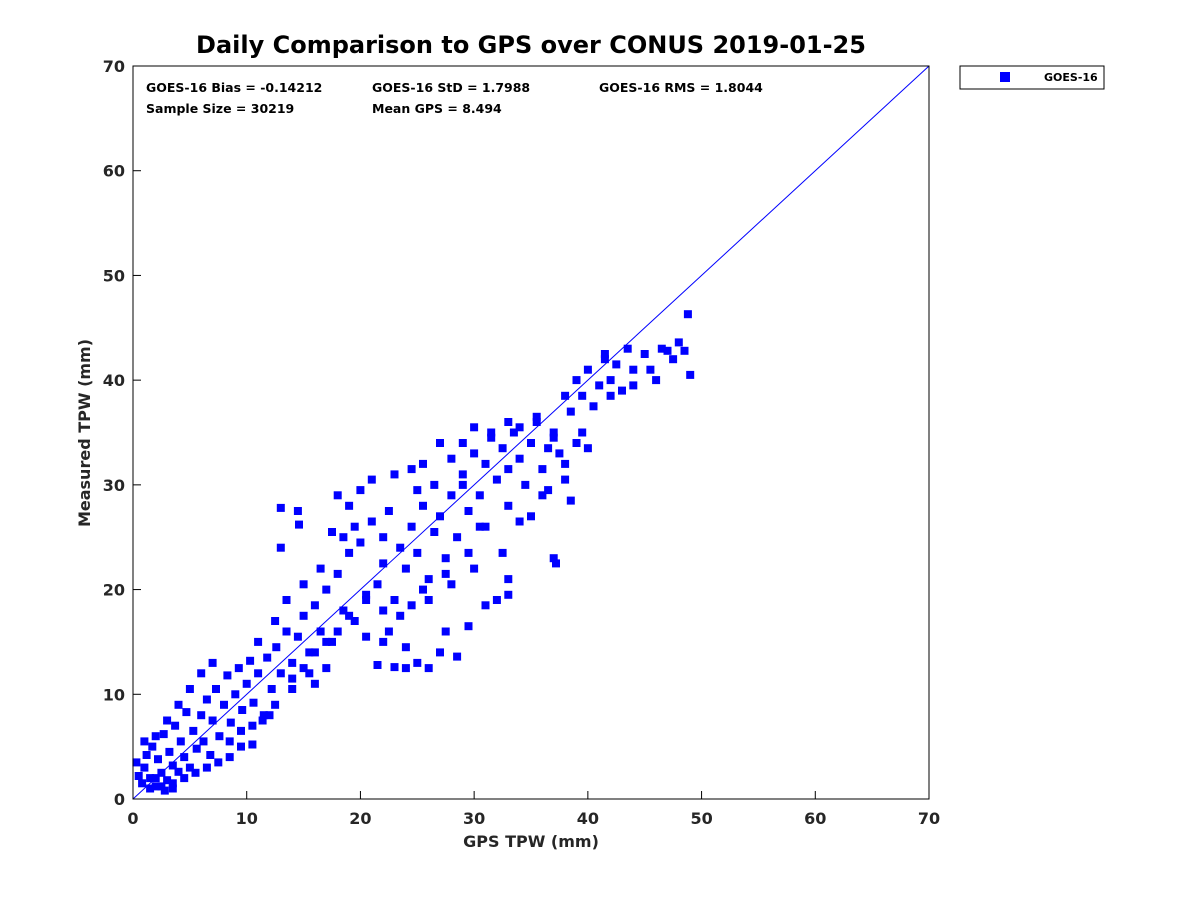 This screenshot has width=1200, height=900. I want to click on x-tick-label: 10, so click(247, 818).